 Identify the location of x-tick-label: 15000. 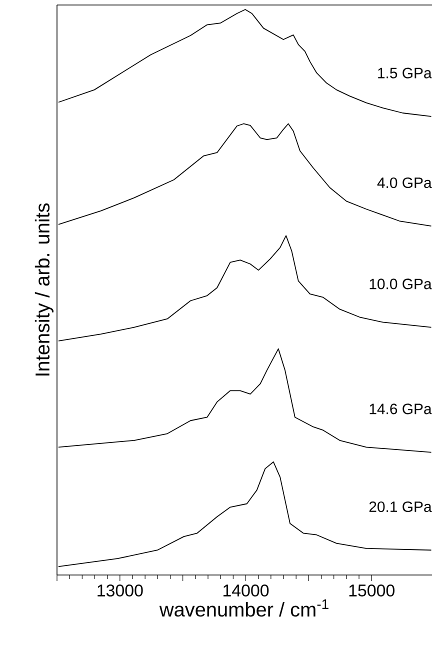
(371, 590).